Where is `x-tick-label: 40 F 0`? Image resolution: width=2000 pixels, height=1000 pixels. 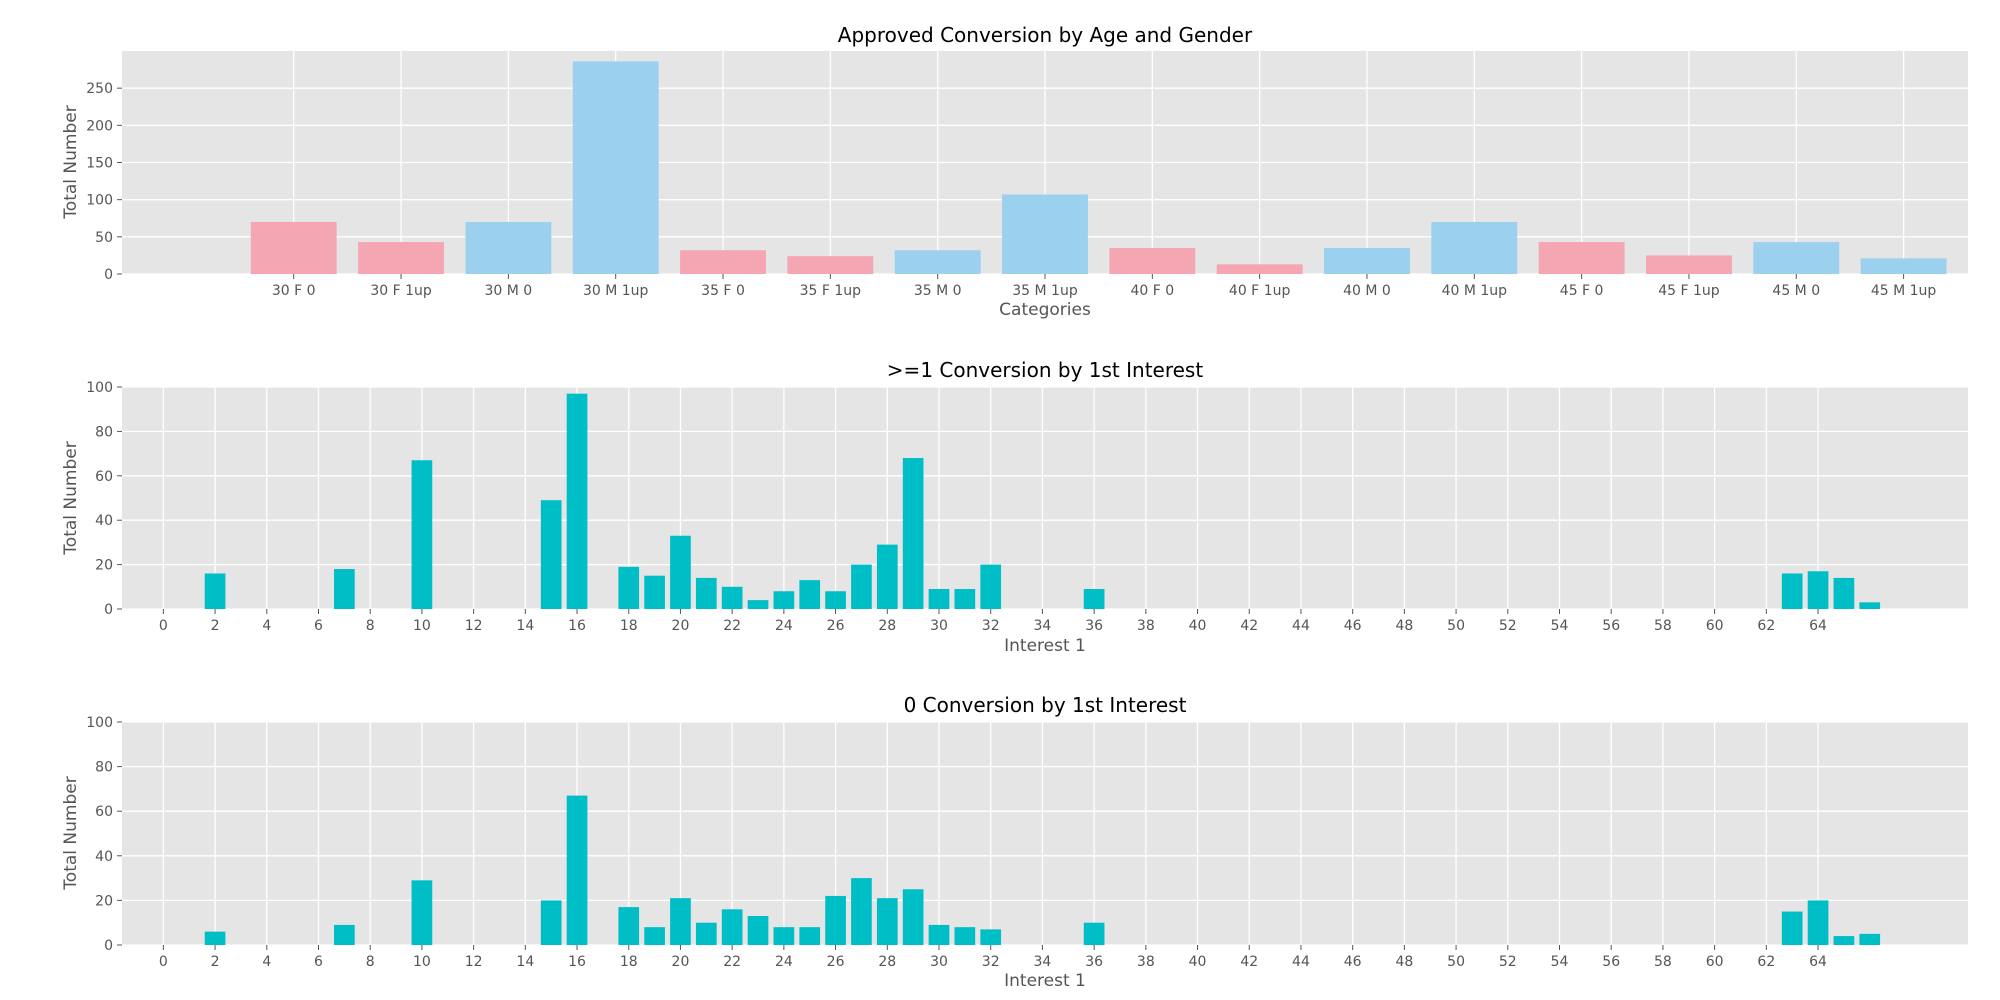 x-tick-label: 40 F 0 is located at coordinates (1152, 291).